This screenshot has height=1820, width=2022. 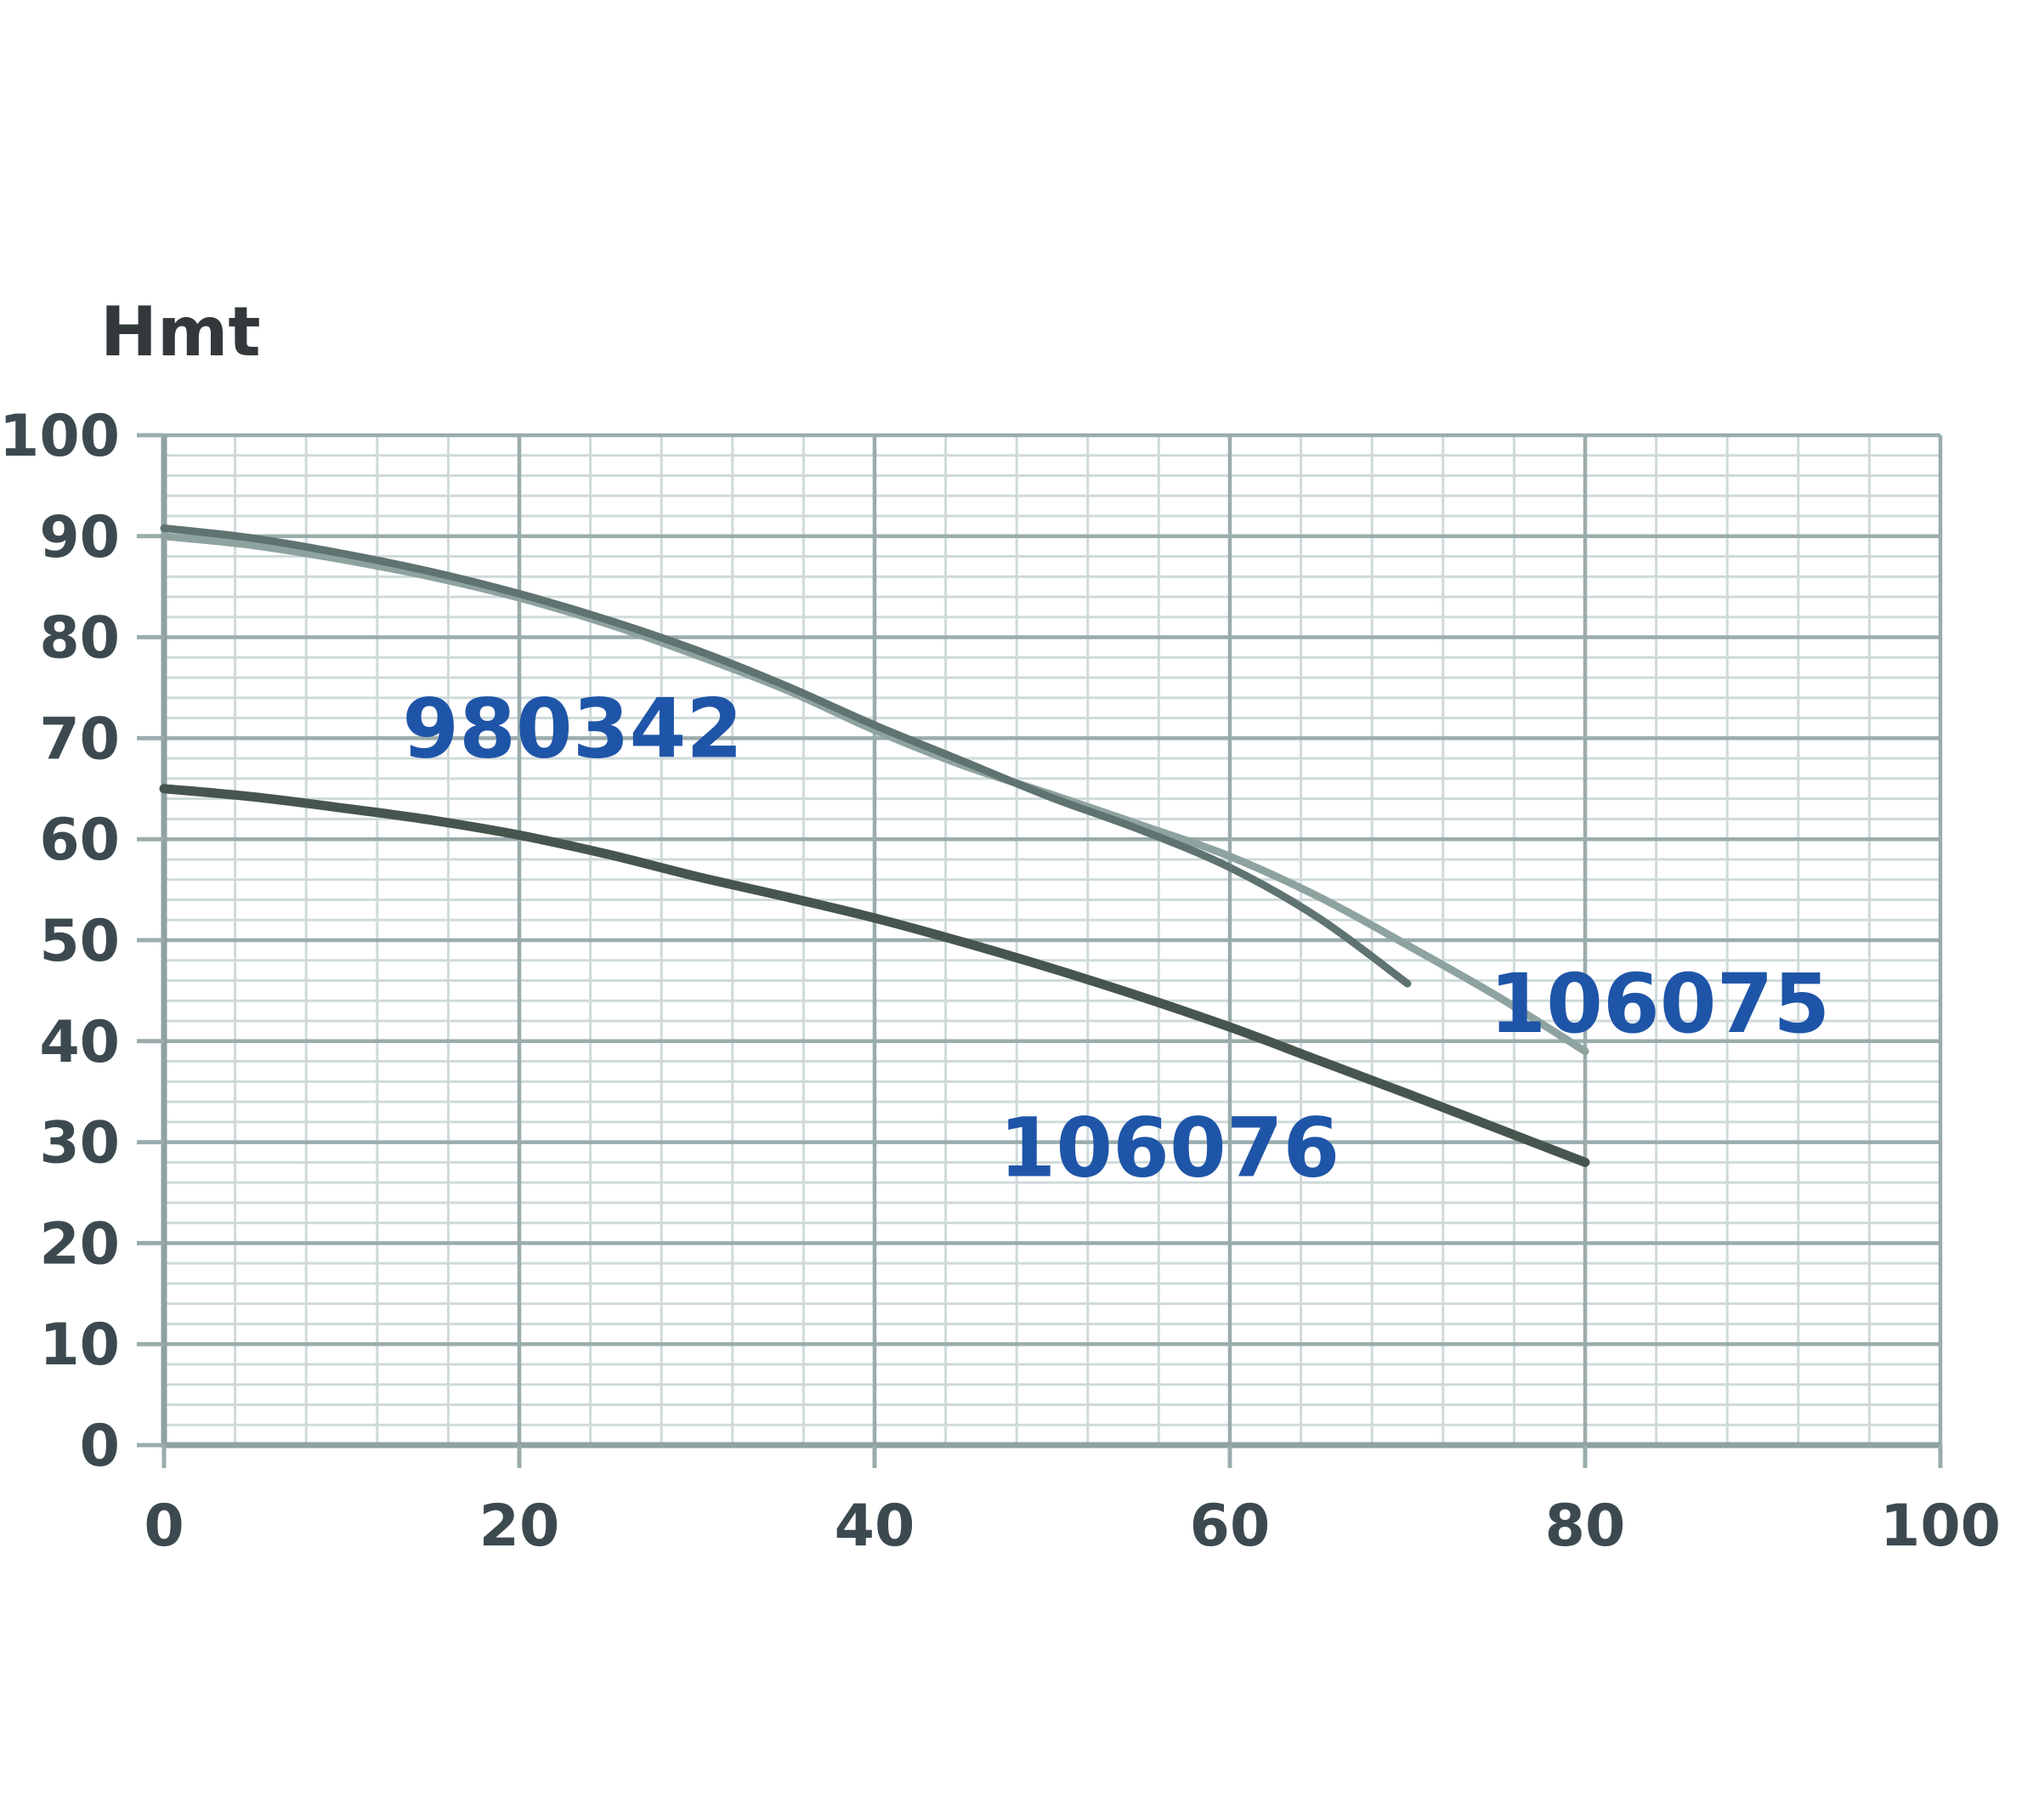 I want to click on series-label-106075: 106075, so click(x=1659, y=1004).